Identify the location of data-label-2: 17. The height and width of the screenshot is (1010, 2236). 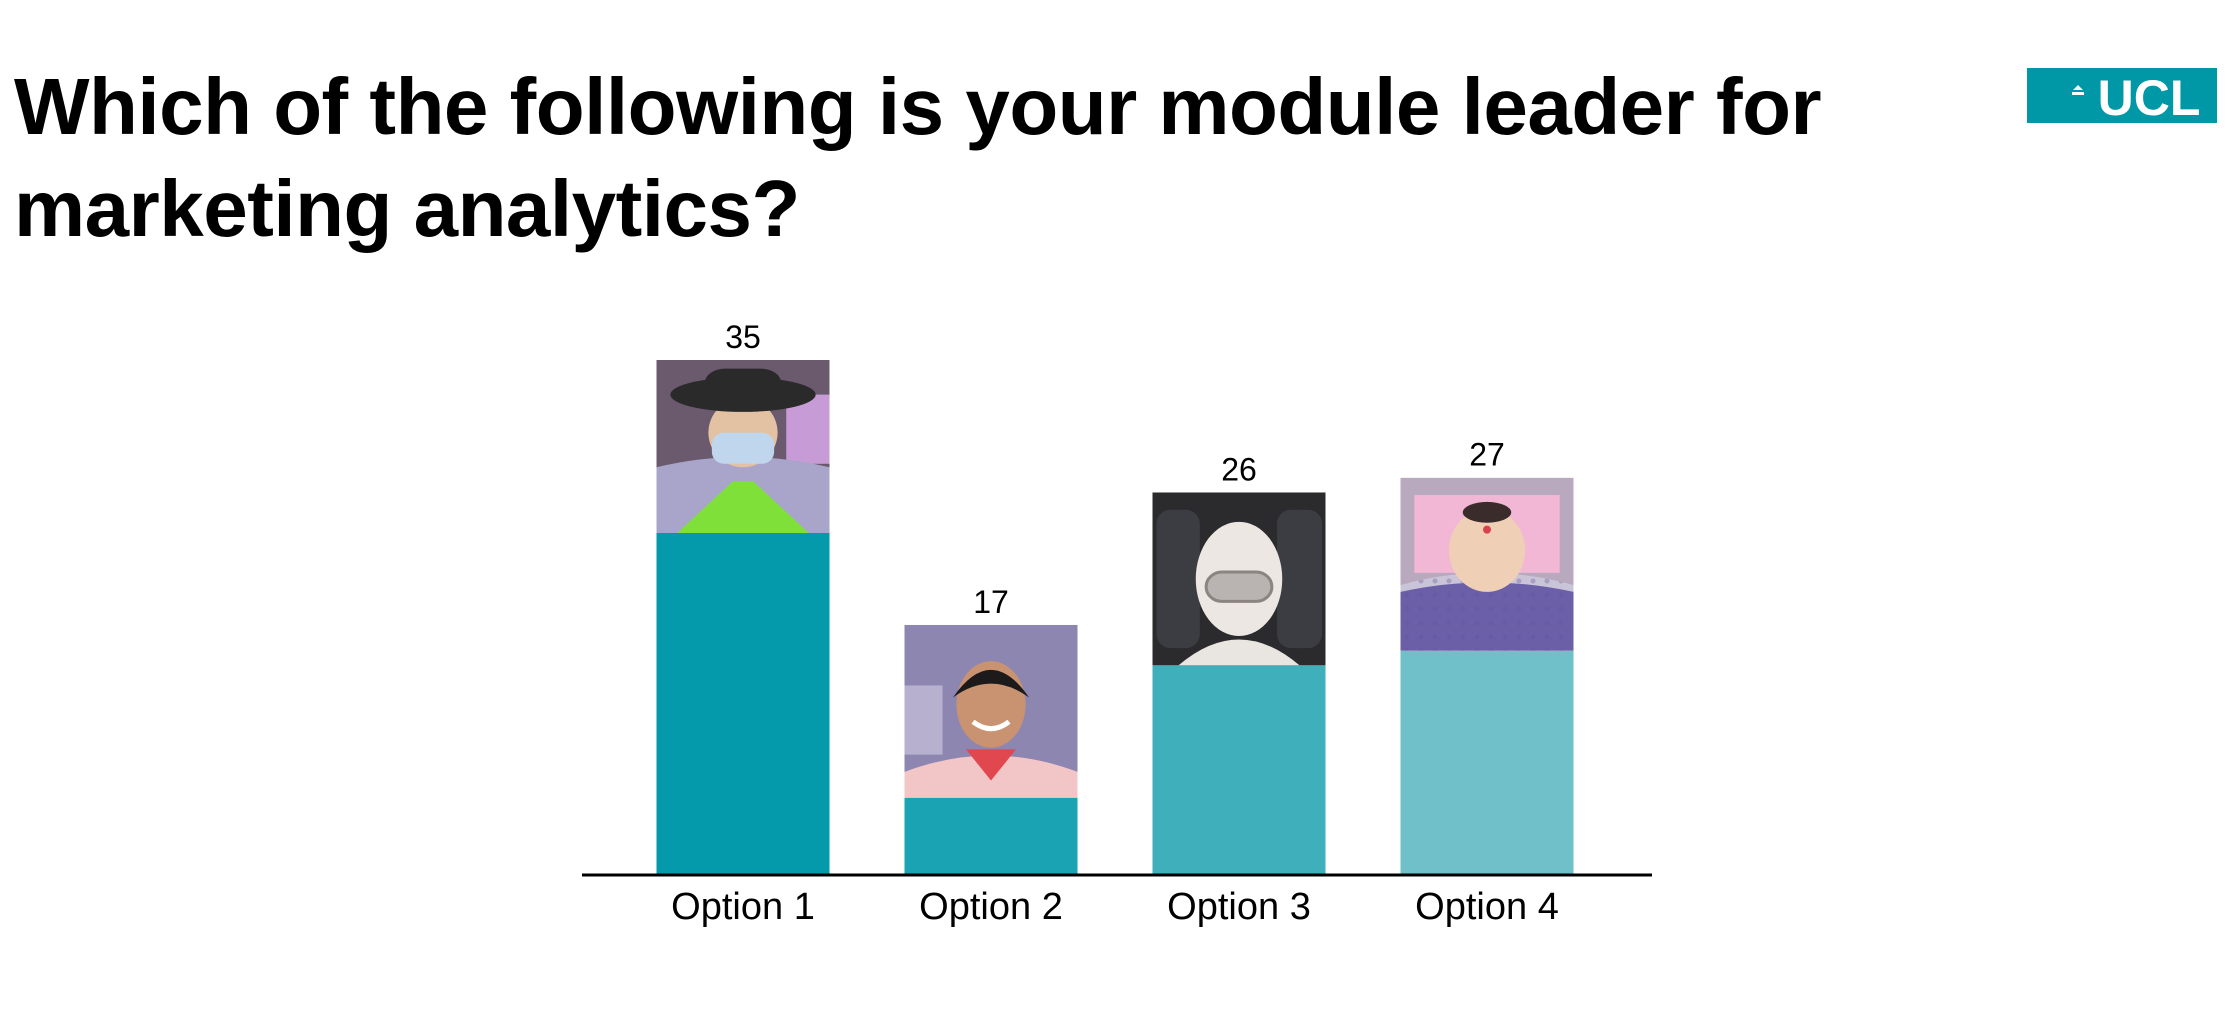
(991, 602).